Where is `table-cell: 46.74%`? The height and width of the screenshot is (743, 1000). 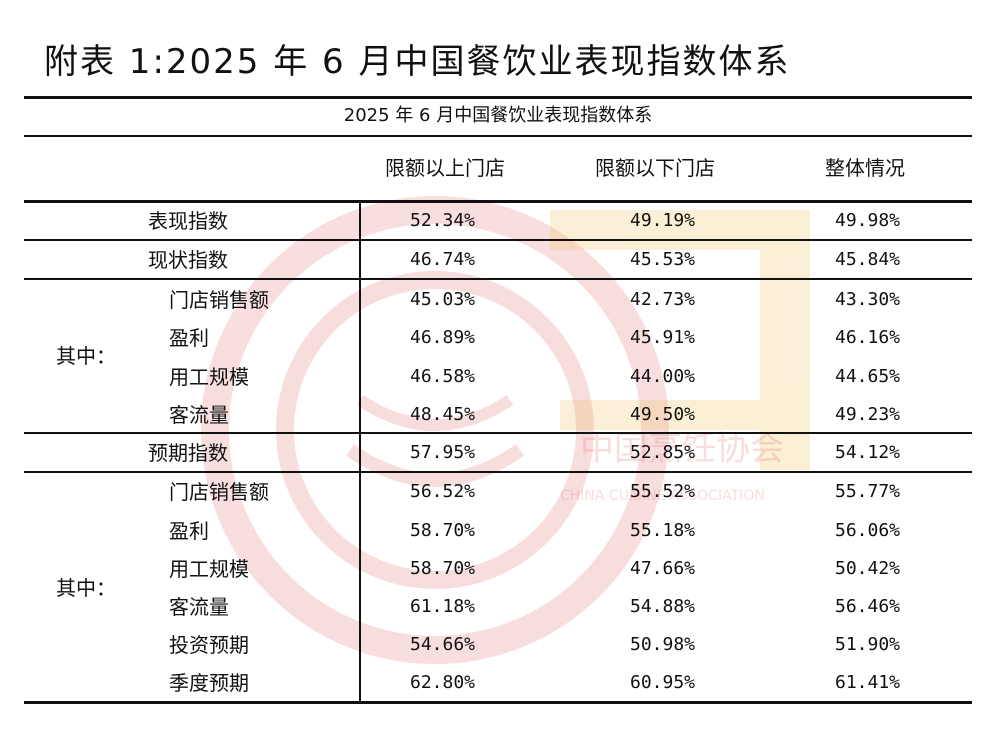 table-cell: 46.74% is located at coordinates (443, 259).